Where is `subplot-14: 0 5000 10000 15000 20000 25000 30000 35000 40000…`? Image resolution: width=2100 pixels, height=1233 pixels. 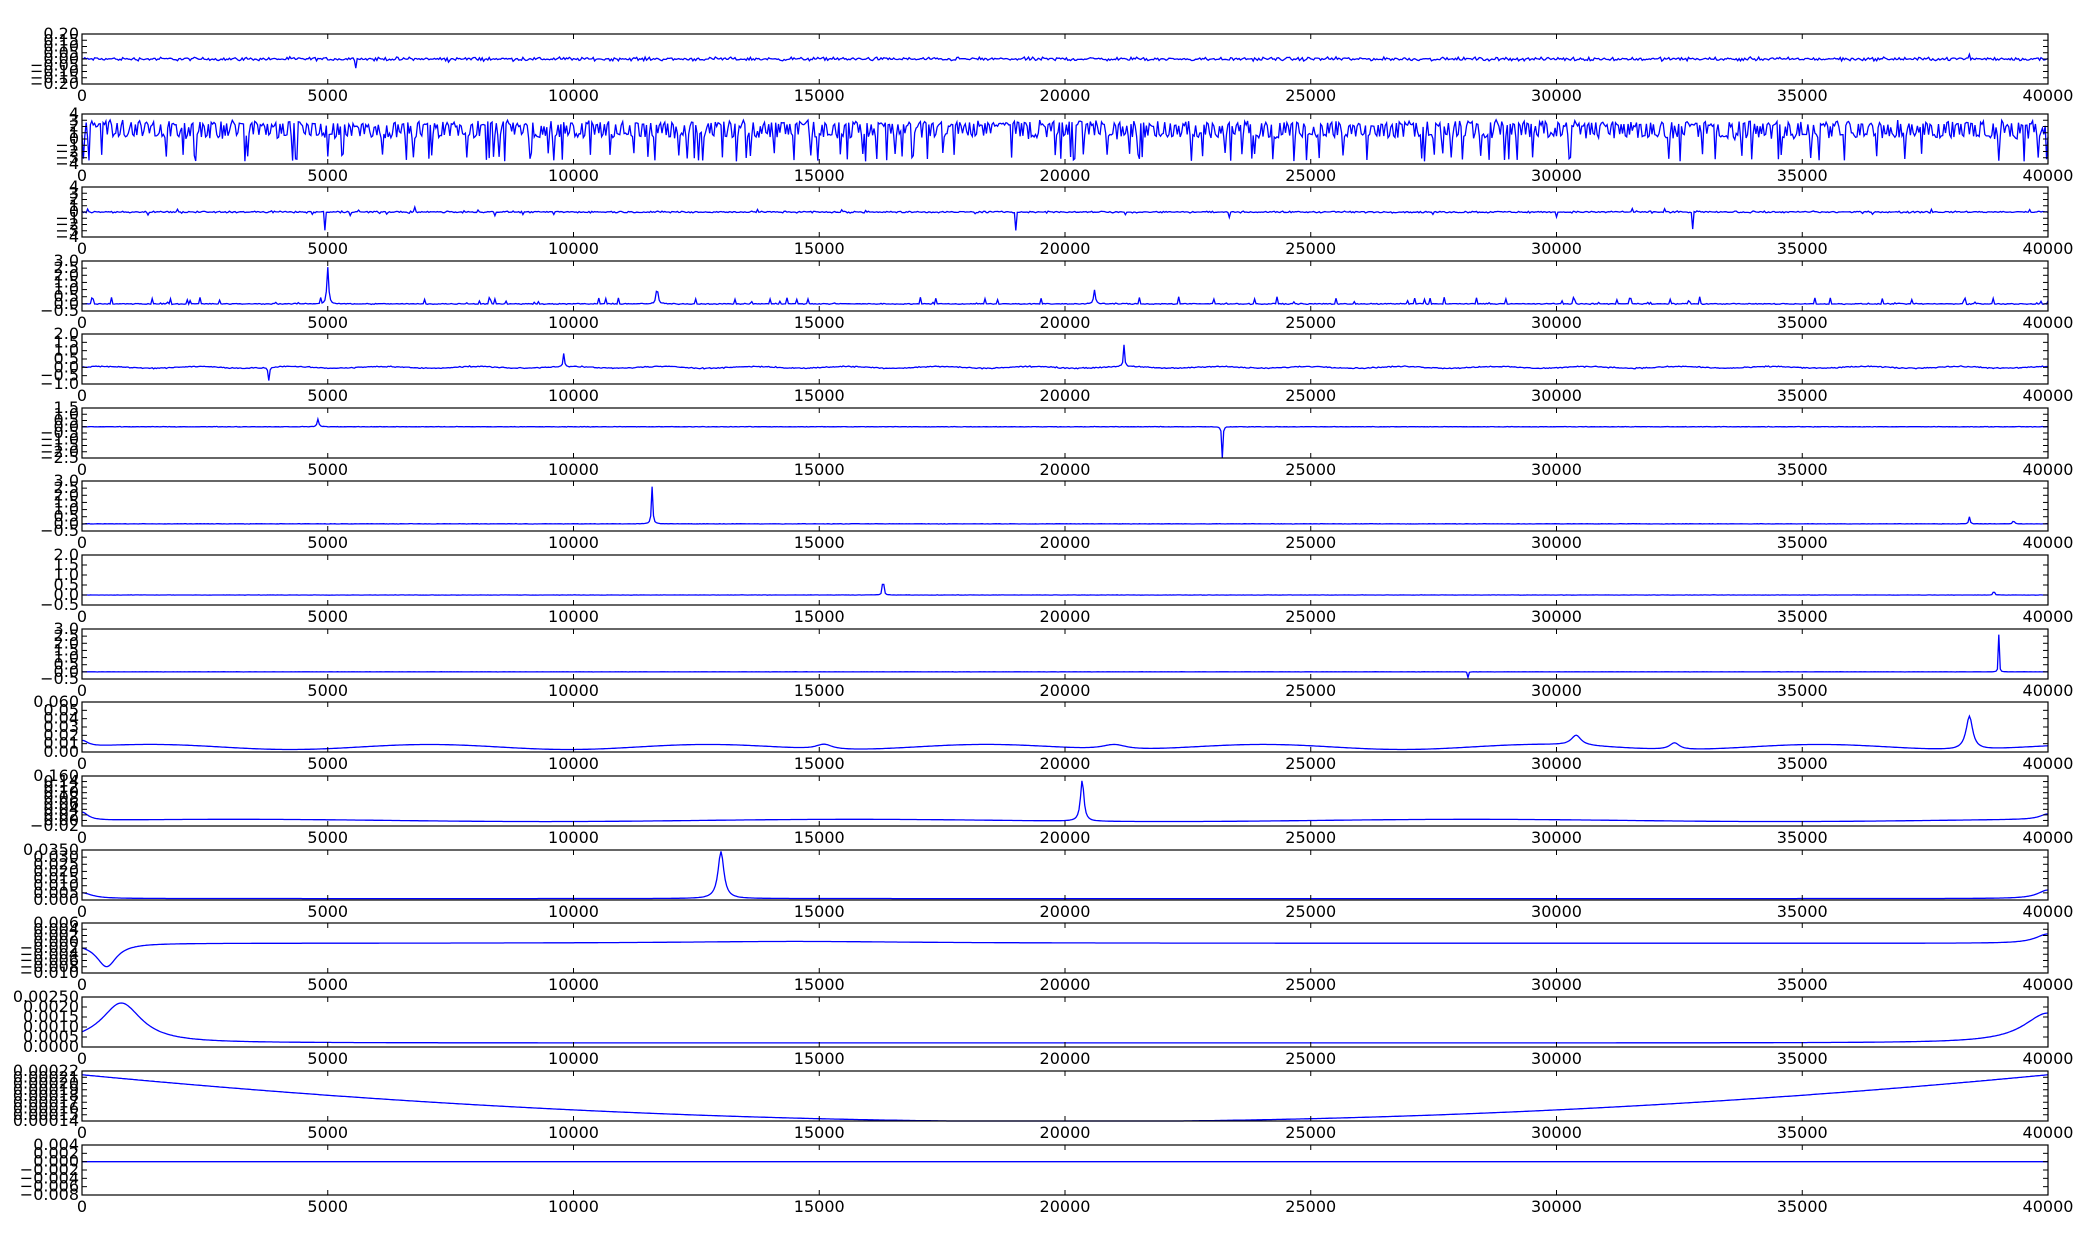 subplot-14: 0 5000 10000 15000 20000 25000 30000 35000 40000… is located at coordinates (1043, 1027).